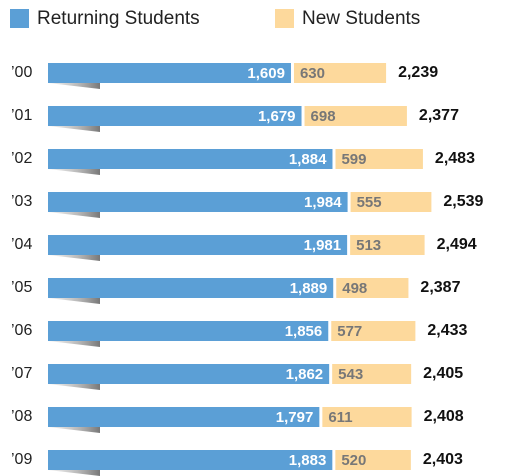  What do you see at coordinates (457, 244) in the screenshot?
I see `total-label: 2,494` at bounding box center [457, 244].